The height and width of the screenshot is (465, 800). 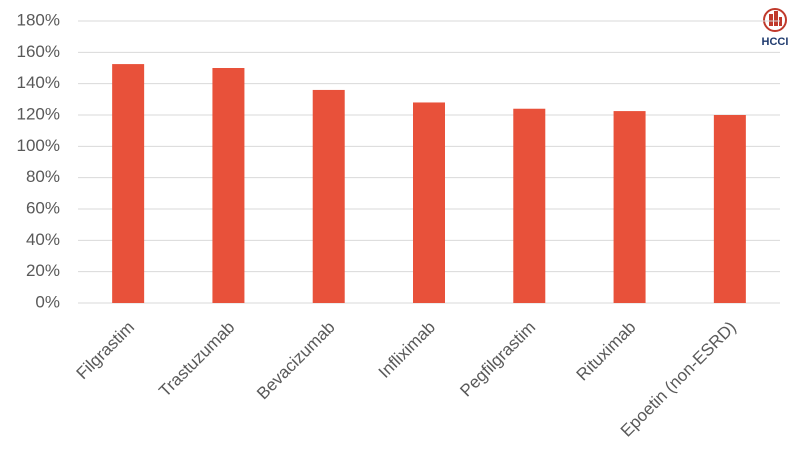 I want to click on x-tick-label: Epoetin (non-ESRD), so click(x=678, y=379).